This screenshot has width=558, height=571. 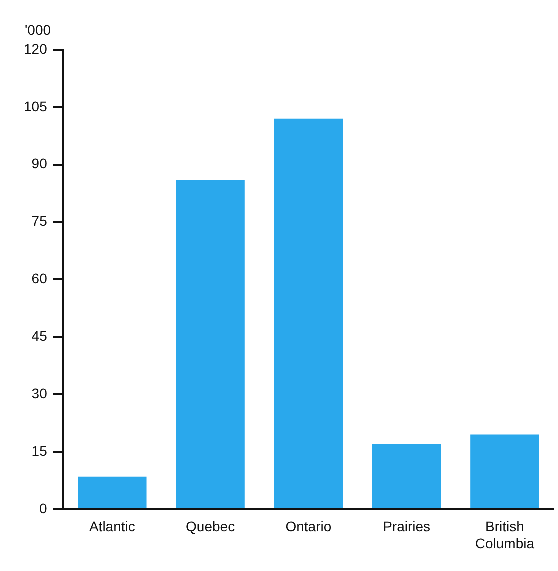 I want to click on y-axis-title: '000, so click(x=38, y=30).